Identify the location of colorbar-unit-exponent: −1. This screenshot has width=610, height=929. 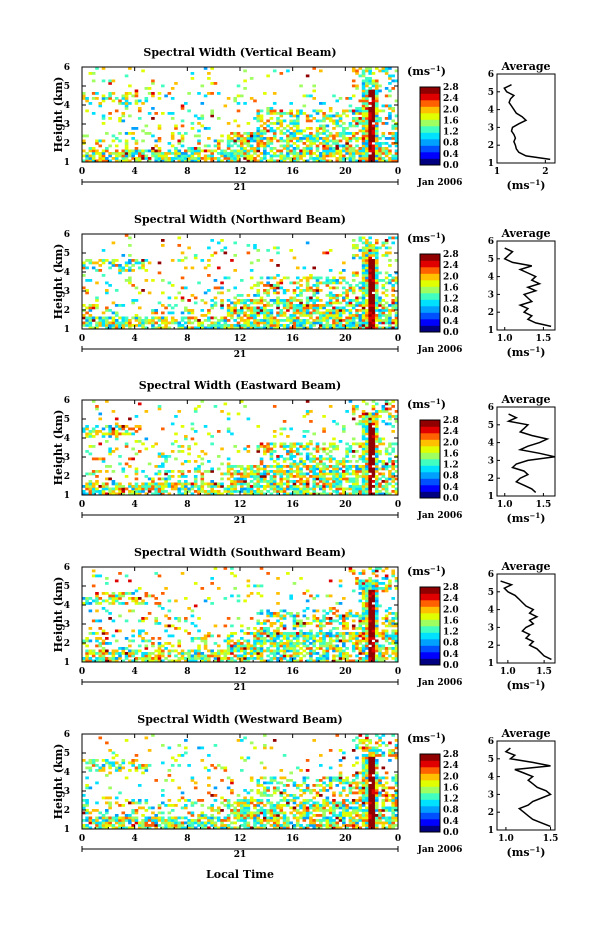
(435, 235).